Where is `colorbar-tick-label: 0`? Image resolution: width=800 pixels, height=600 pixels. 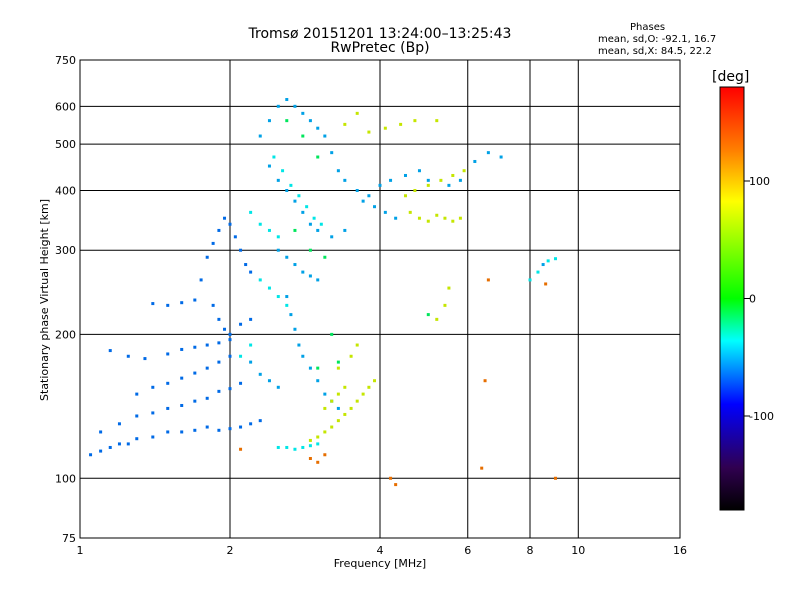 colorbar-tick-label: 0 is located at coordinates (752, 299).